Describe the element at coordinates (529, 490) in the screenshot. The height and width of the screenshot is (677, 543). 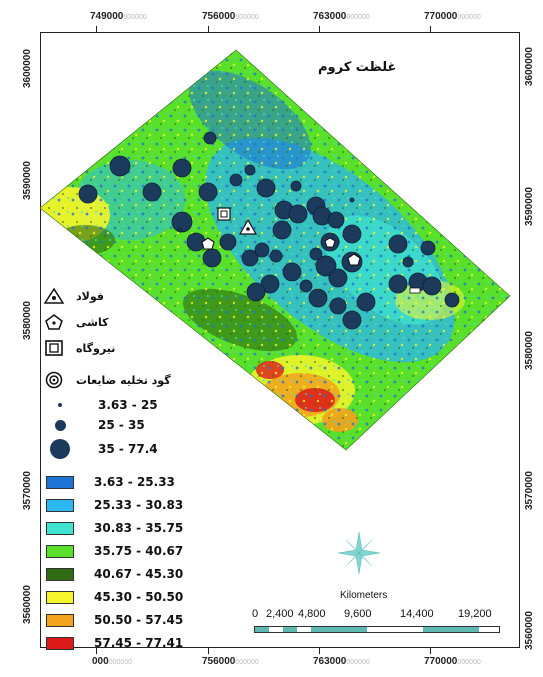
I see `y-tick-right-4: 3570000` at that location.